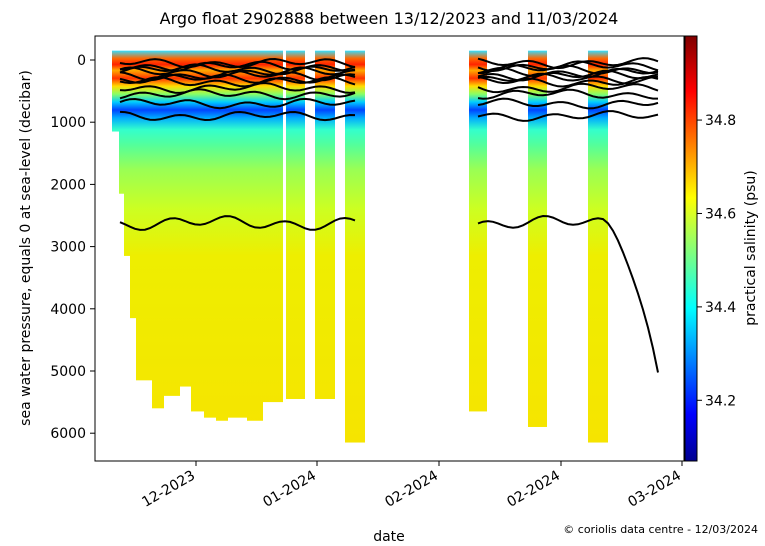 The height and width of the screenshot is (546, 765). I want to click on y-tick-label: 5000, so click(68, 372).